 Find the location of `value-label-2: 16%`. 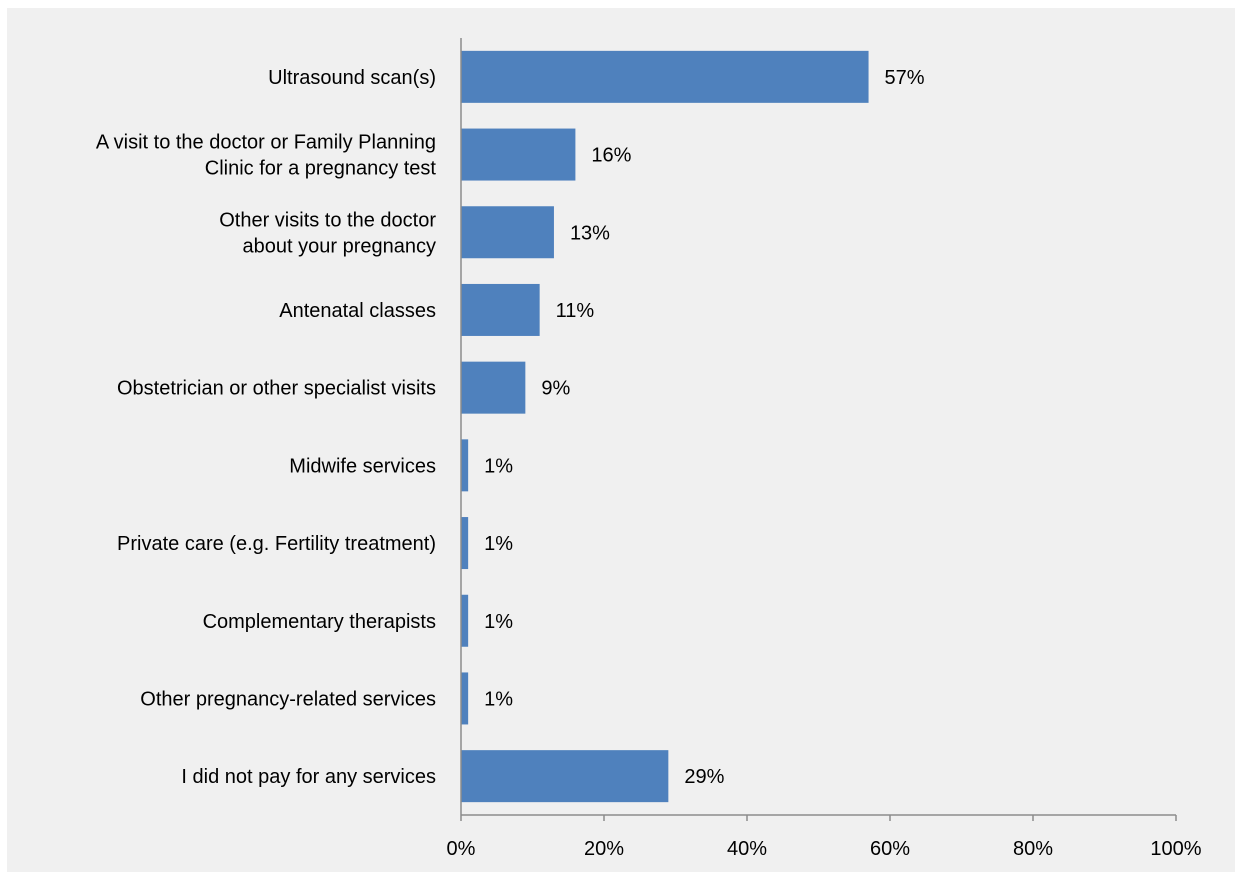

value-label-2: 16% is located at coordinates (611, 156).